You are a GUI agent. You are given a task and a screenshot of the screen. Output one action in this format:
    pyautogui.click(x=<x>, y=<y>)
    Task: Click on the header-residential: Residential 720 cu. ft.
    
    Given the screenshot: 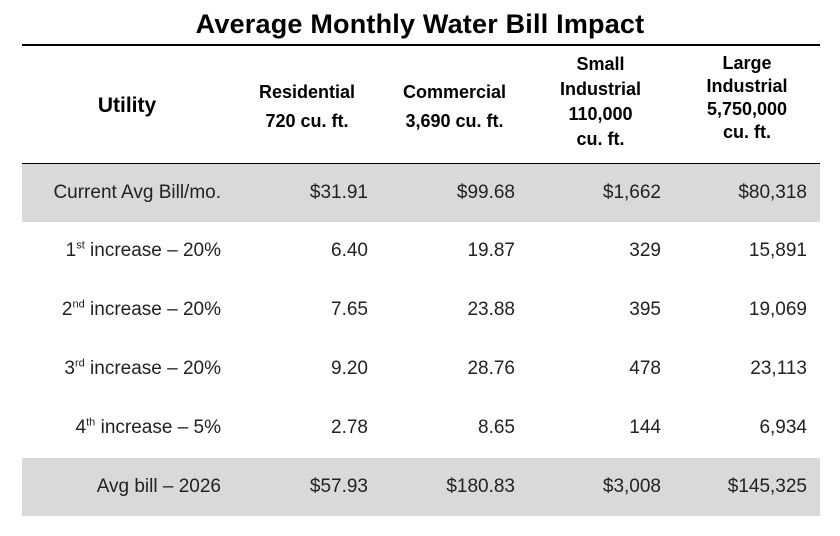 What is the action you would take?
    pyautogui.click(x=307, y=106)
    